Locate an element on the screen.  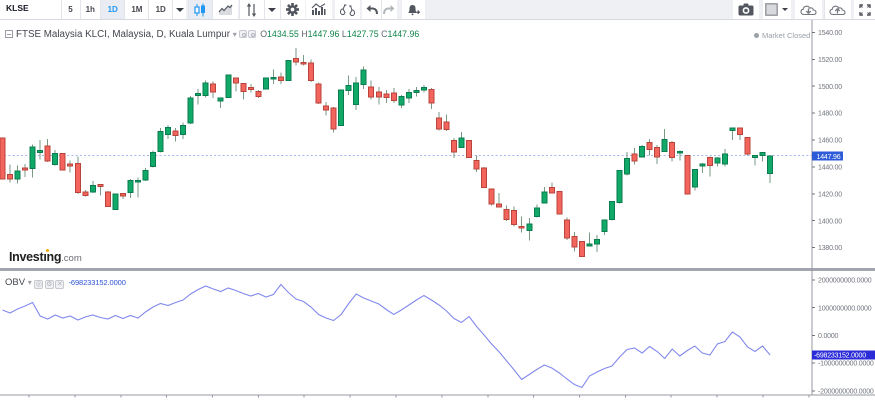
svg-text: 1400.00 is located at coordinates (830, 221).